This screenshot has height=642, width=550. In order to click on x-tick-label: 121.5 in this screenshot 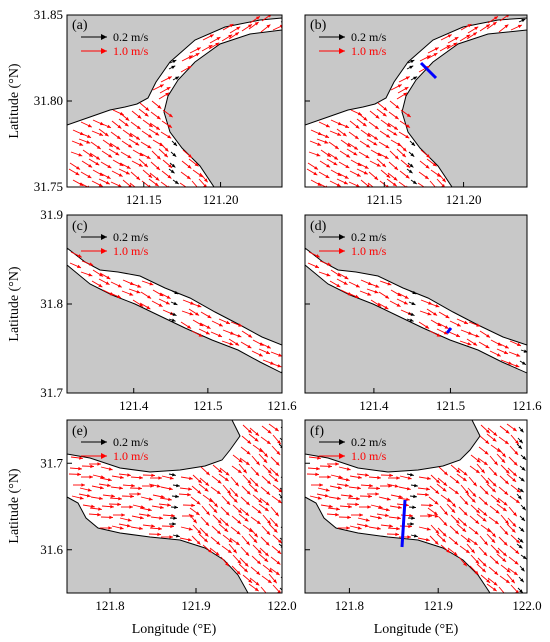, I will do `click(450, 405)`.